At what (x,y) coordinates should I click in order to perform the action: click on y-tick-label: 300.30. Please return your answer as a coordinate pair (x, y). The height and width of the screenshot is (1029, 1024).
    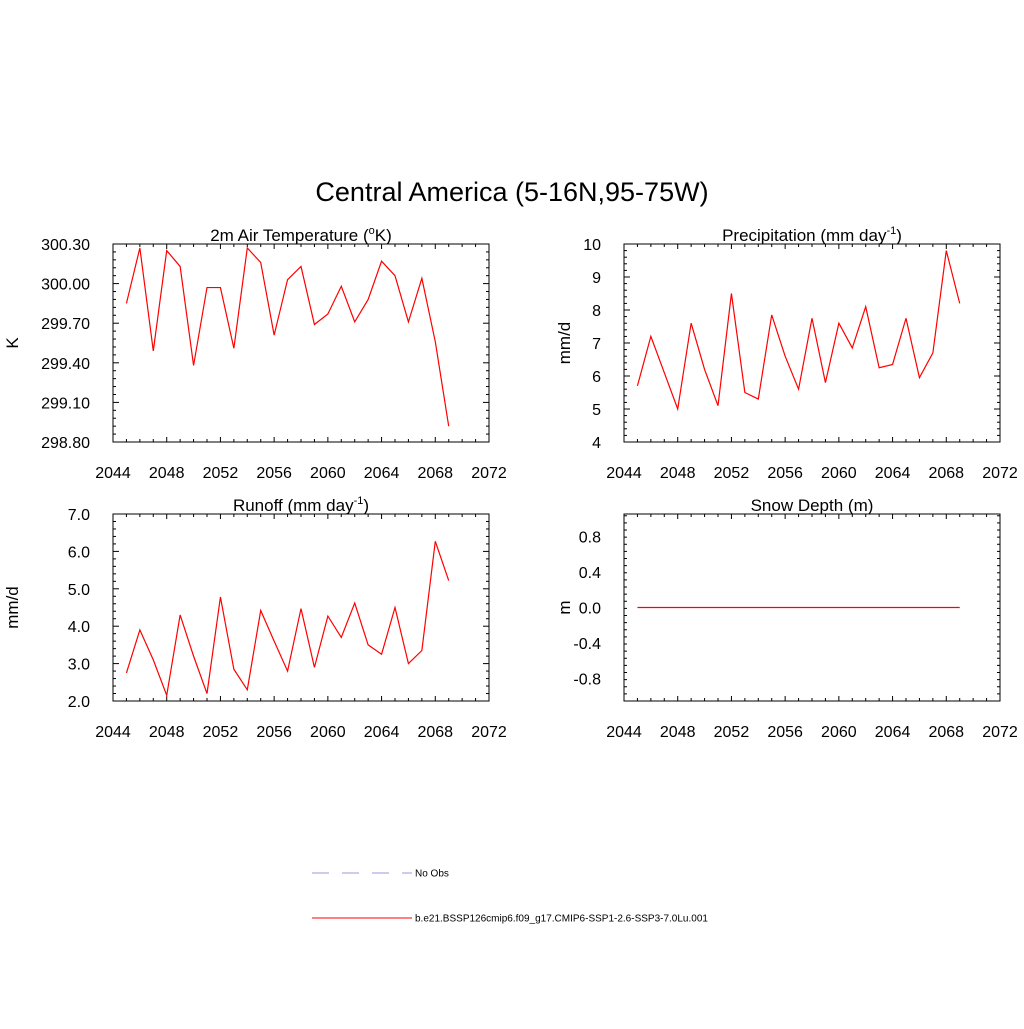
    Looking at the image, I should click on (65, 245).